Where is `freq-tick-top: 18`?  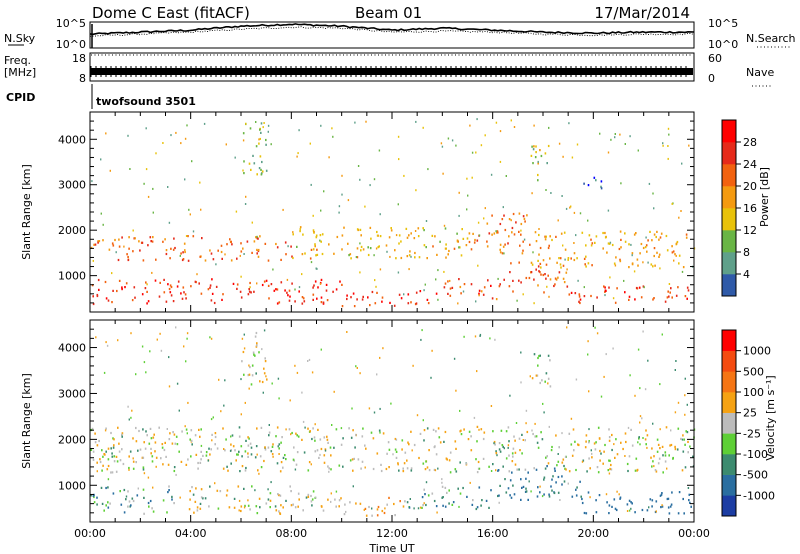 freq-tick-top: 18 is located at coordinates (79, 58).